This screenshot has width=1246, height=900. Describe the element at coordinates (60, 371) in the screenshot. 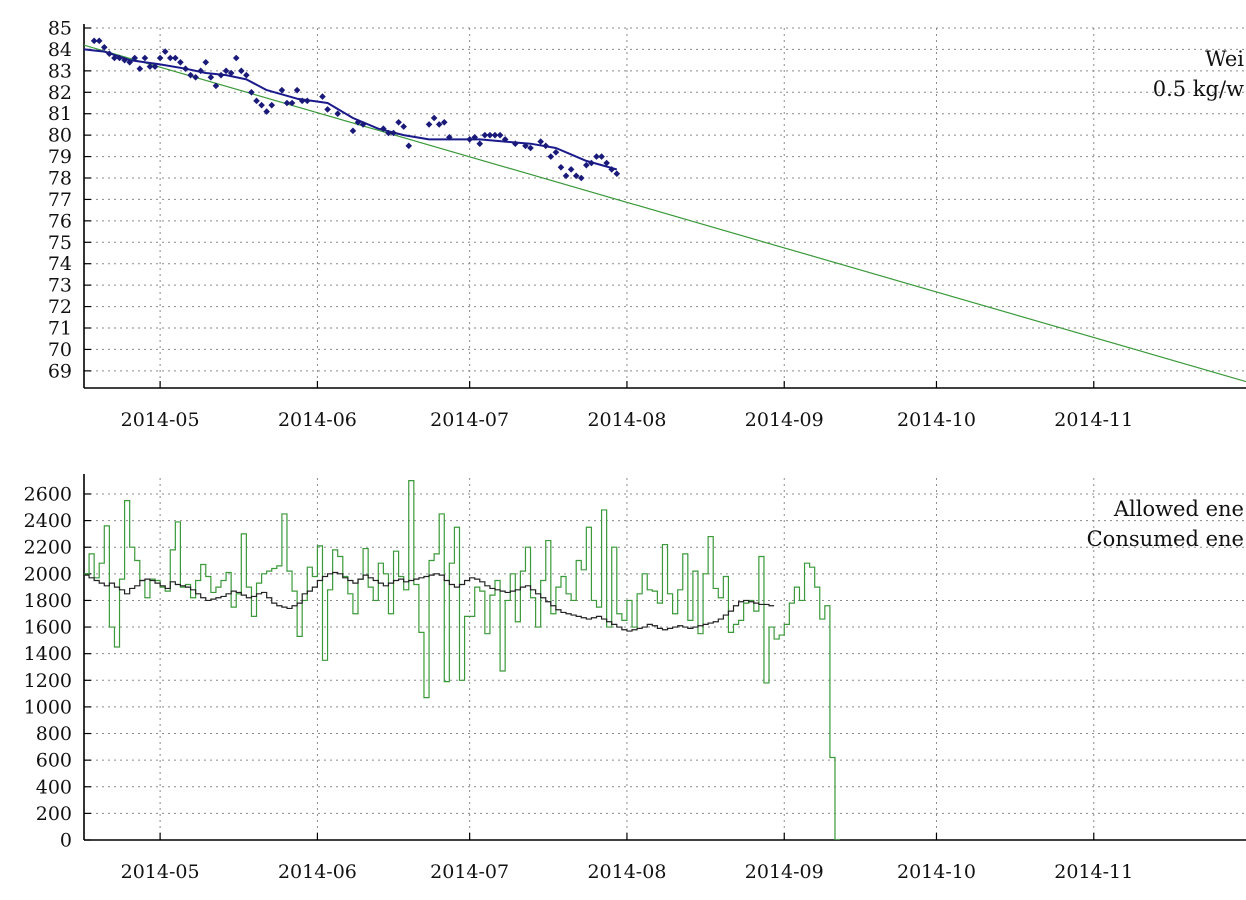

I see `weight-y-tick-label: 69` at that location.